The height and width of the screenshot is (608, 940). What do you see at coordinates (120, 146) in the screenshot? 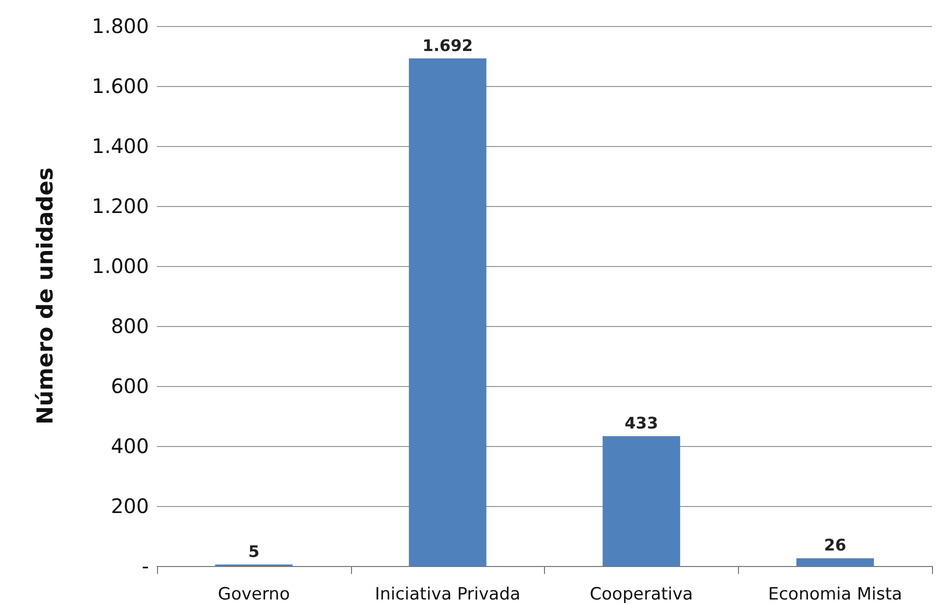
I see `y-tick-label: 1.400` at bounding box center [120, 146].